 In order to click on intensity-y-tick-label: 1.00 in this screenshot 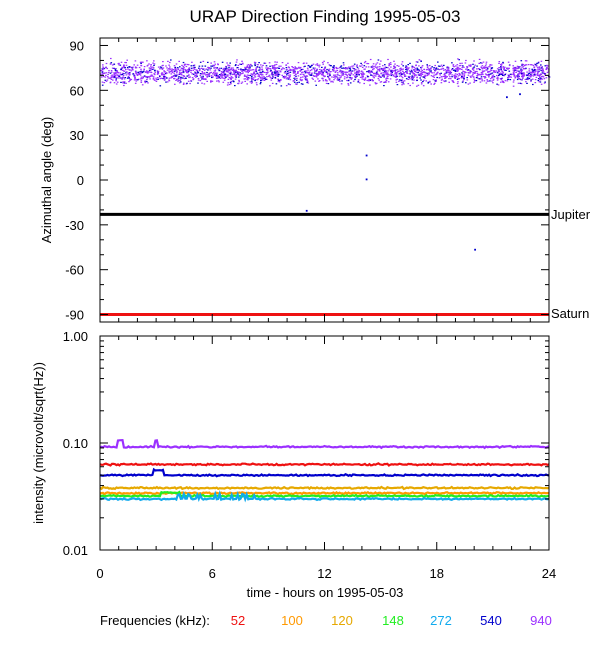, I will do `click(75, 336)`.